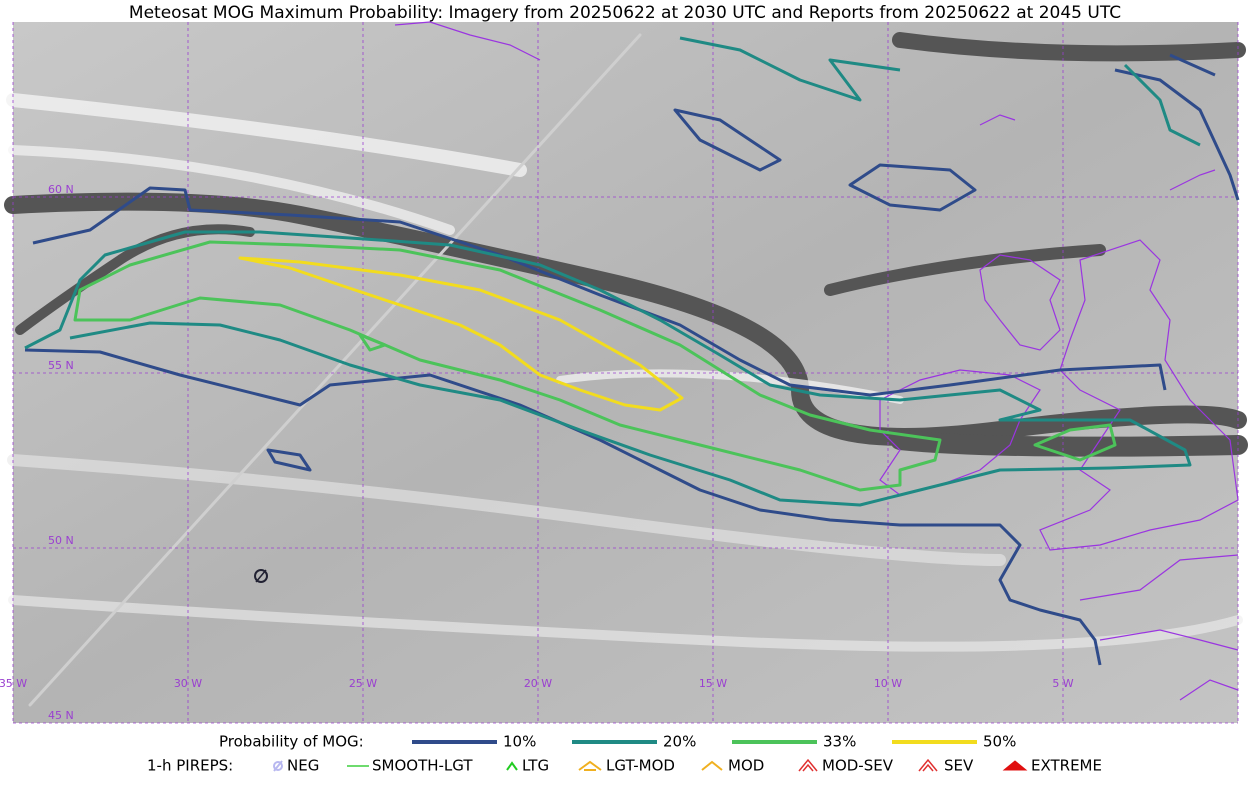  What do you see at coordinates (535, 766) in the screenshot?
I see `legend-entry: LTG` at bounding box center [535, 766].